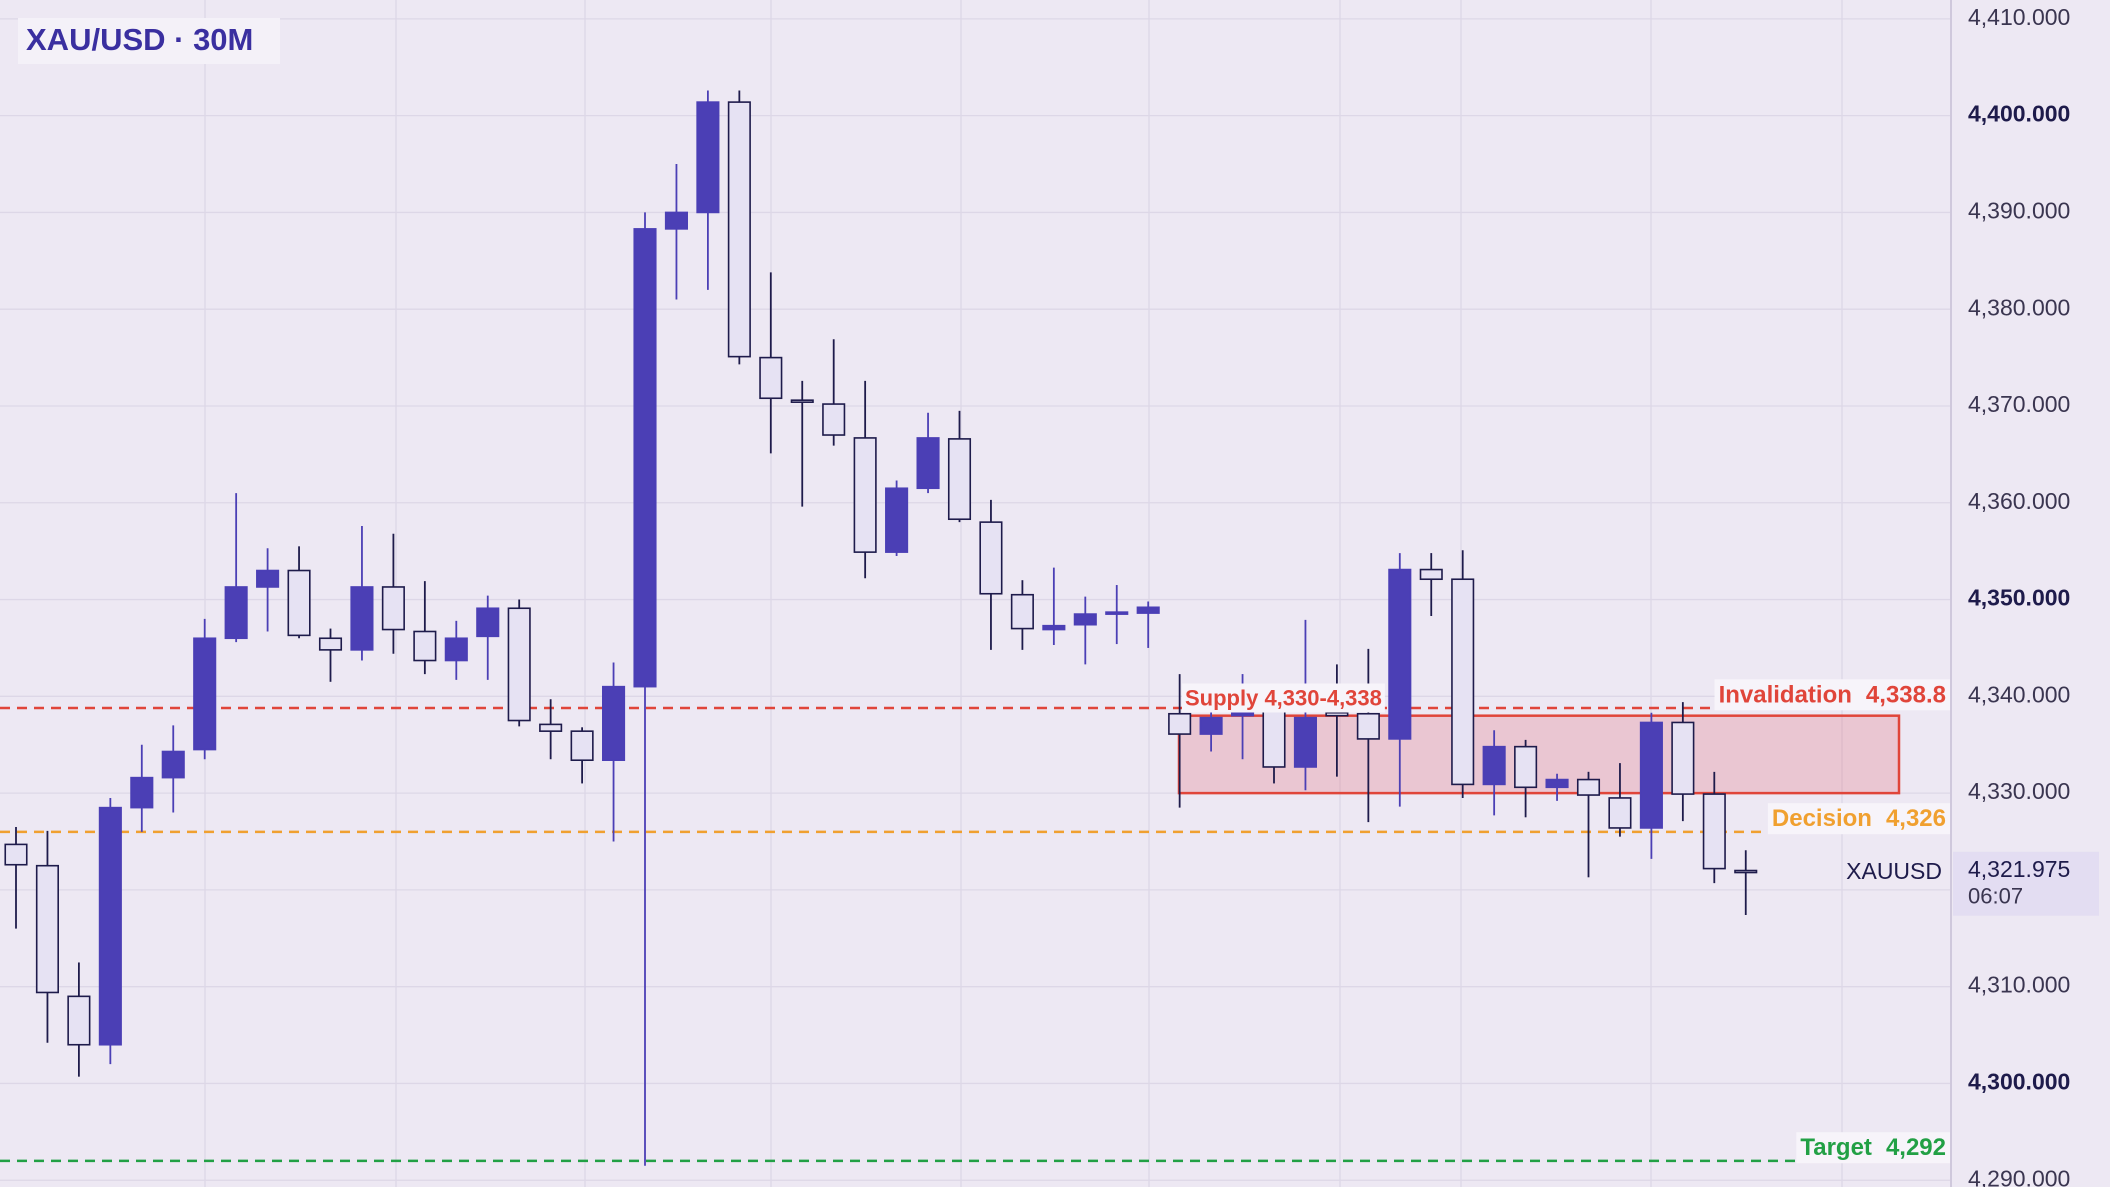 The width and height of the screenshot is (2110, 1187). Describe the element at coordinates (2019, 1082) in the screenshot. I see `y-tick-label: 4,300.000` at that location.